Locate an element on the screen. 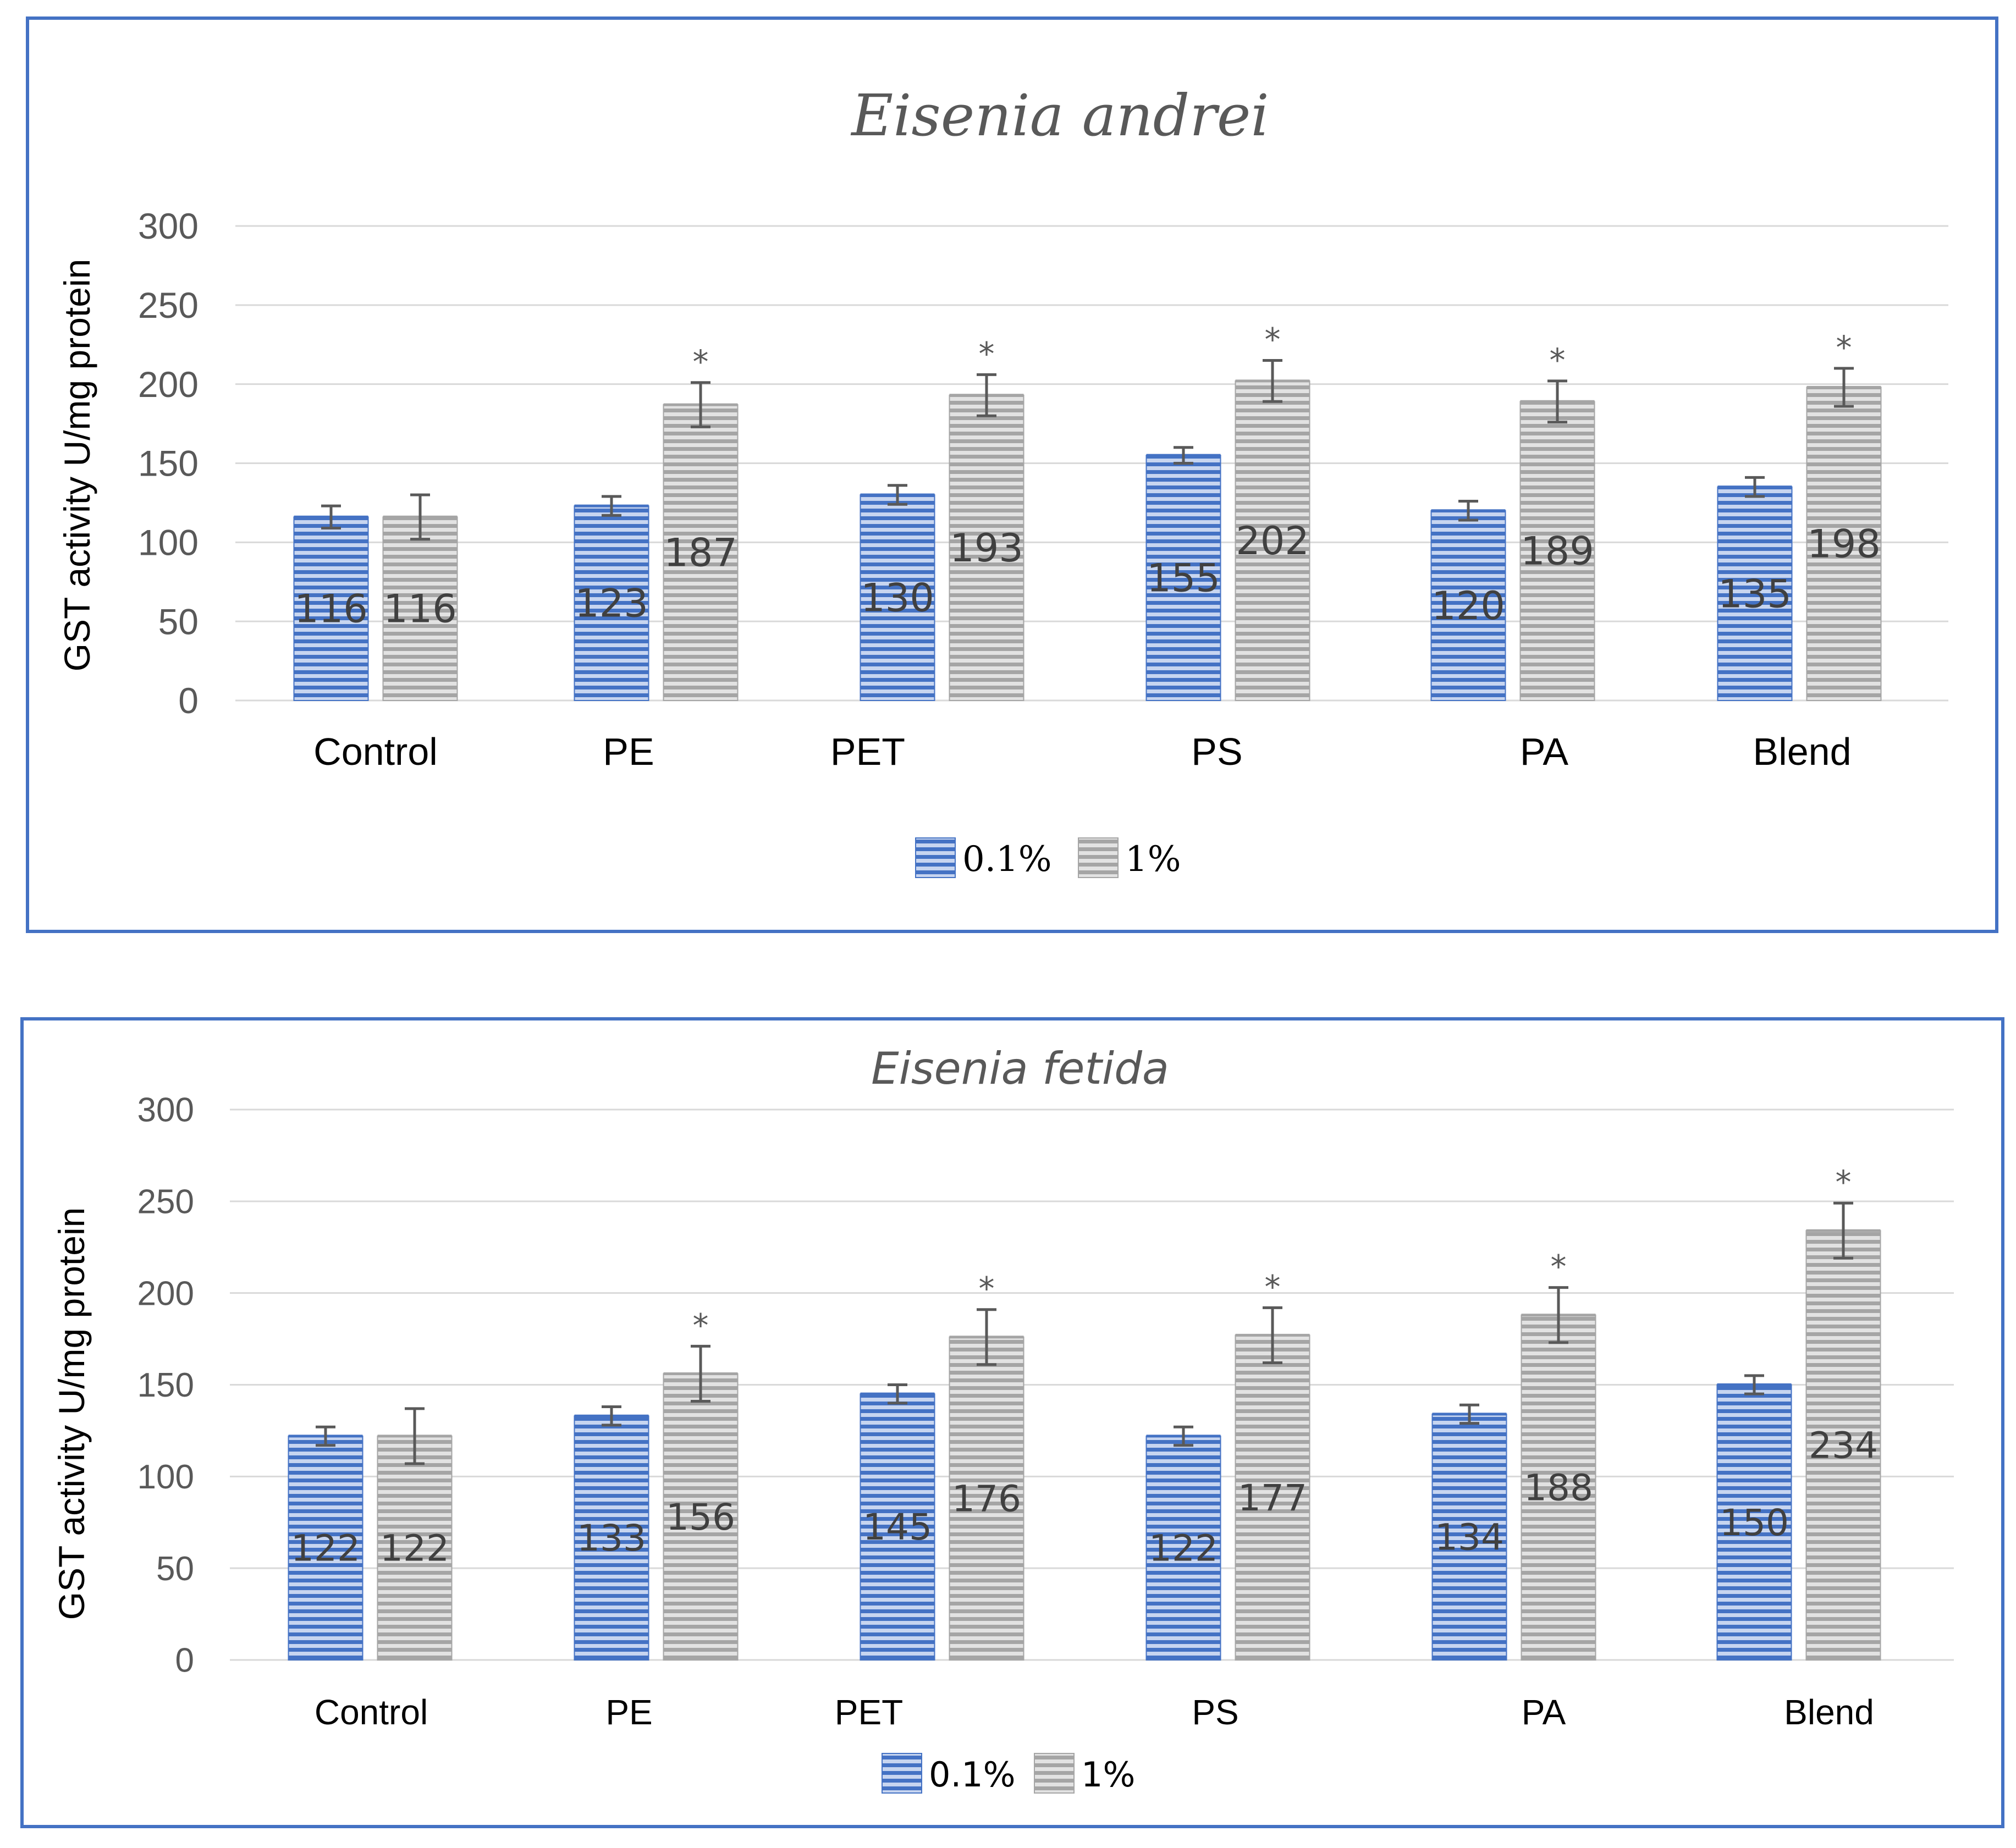  data-label: 202 is located at coordinates (1272, 541).